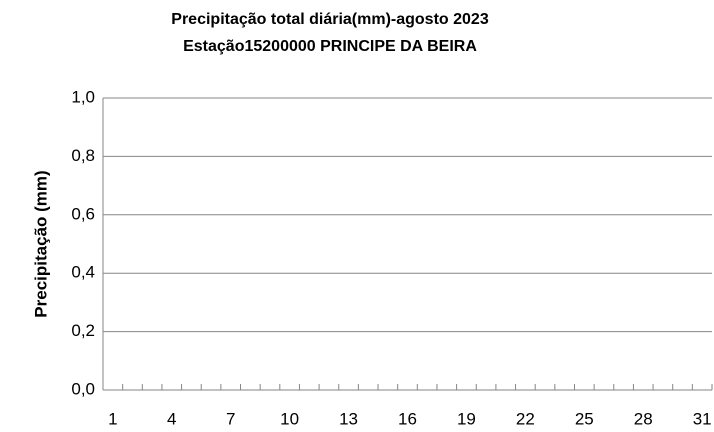 The height and width of the screenshot is (432, 714). I want to click on chart-subtitle: Estação15200000 PRINCIPE DA BEIRA, so click(330, 46).